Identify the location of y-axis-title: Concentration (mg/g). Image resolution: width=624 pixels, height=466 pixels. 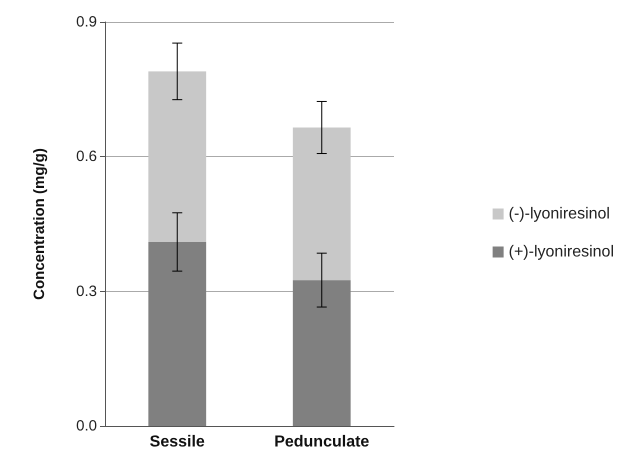
(39, 224).